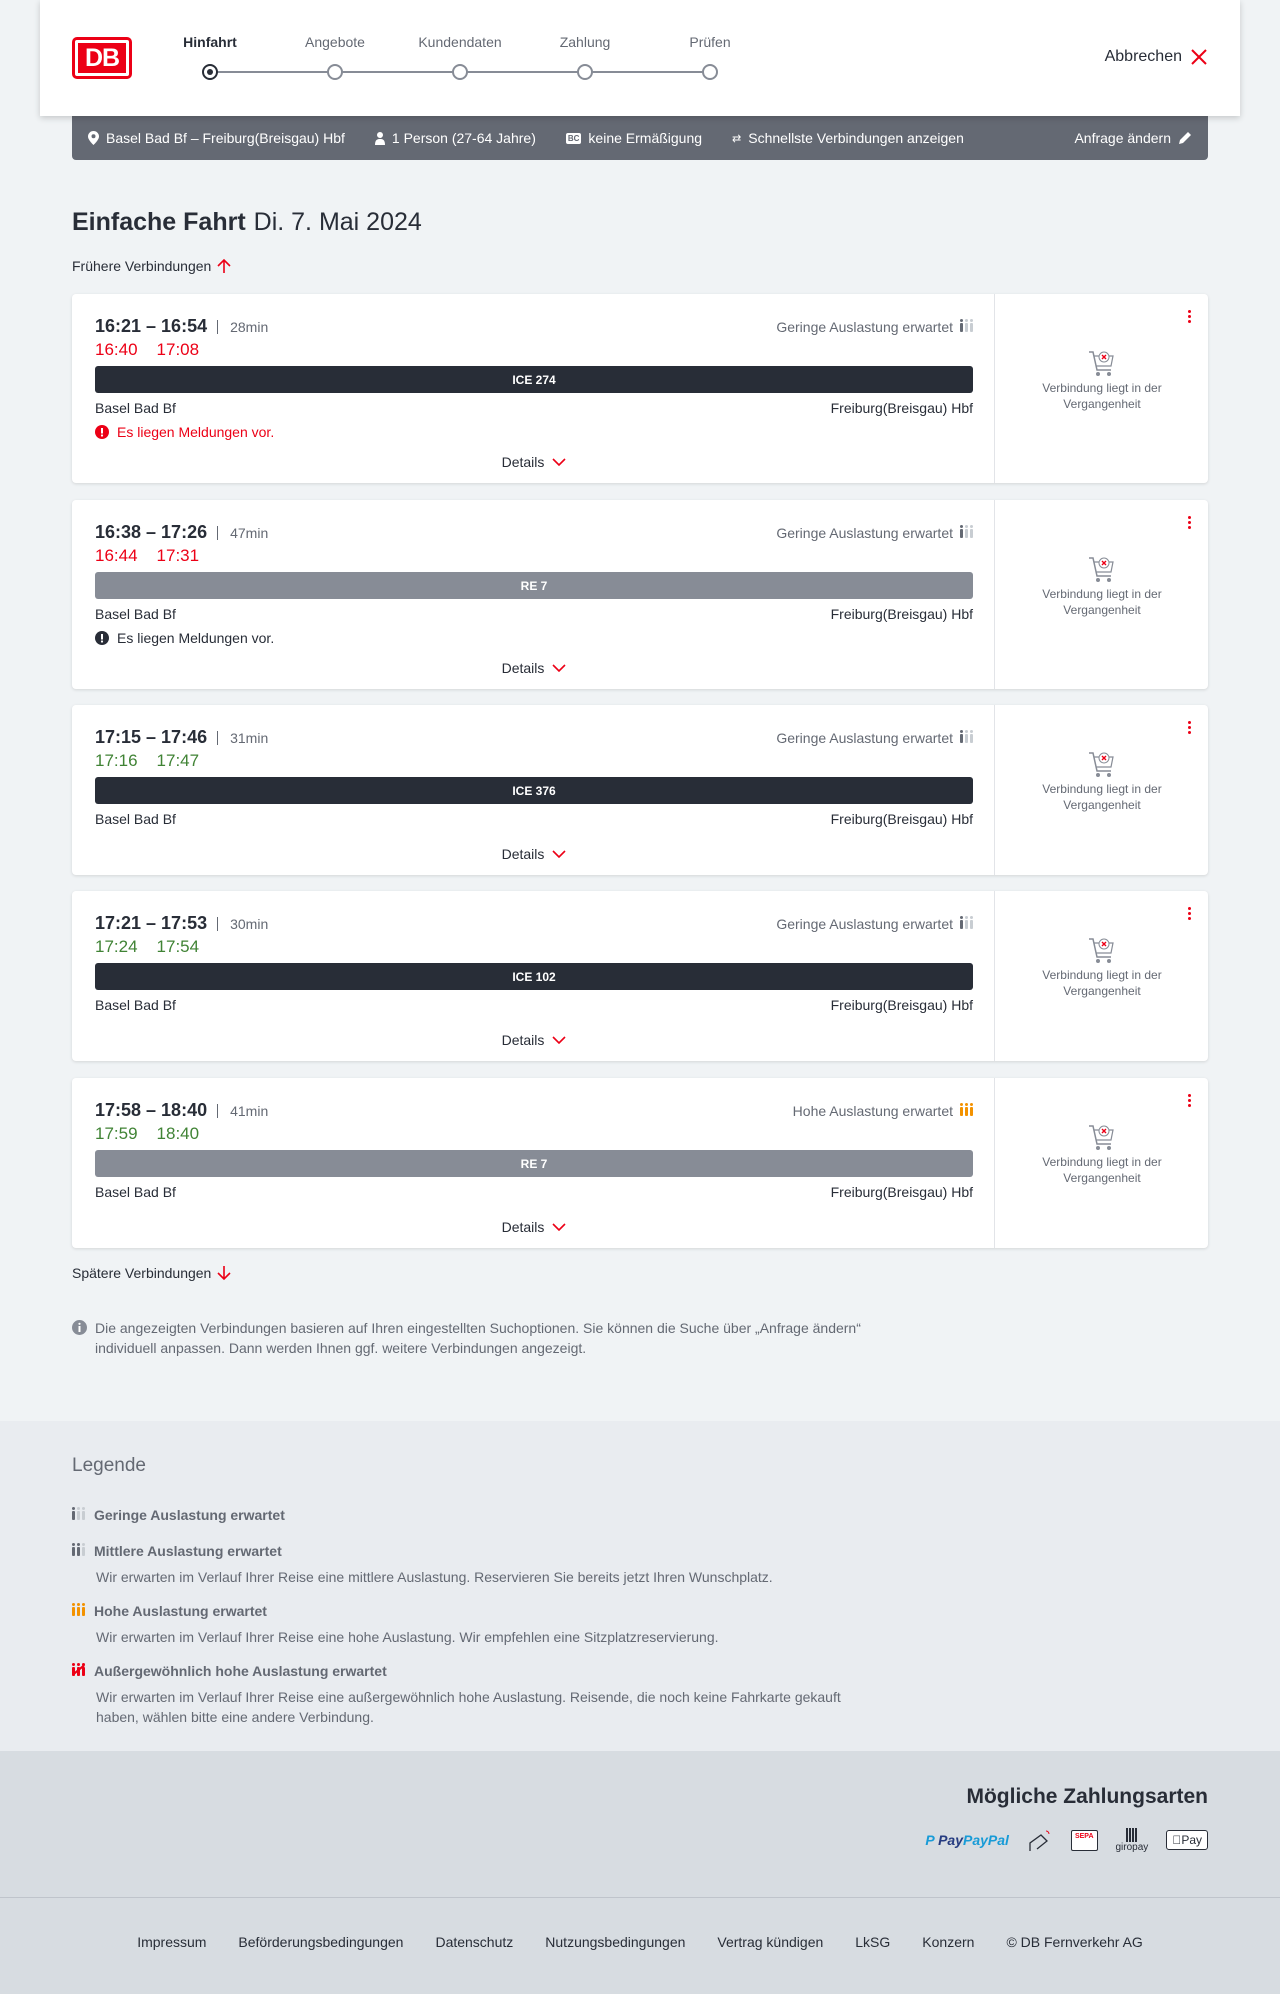 Image resolution: width=1280 pixels, height=1994 pixels. Describe the element at coordinates (534, 379) in the screenshot. I see `train-bar: ICE 274` at that location.